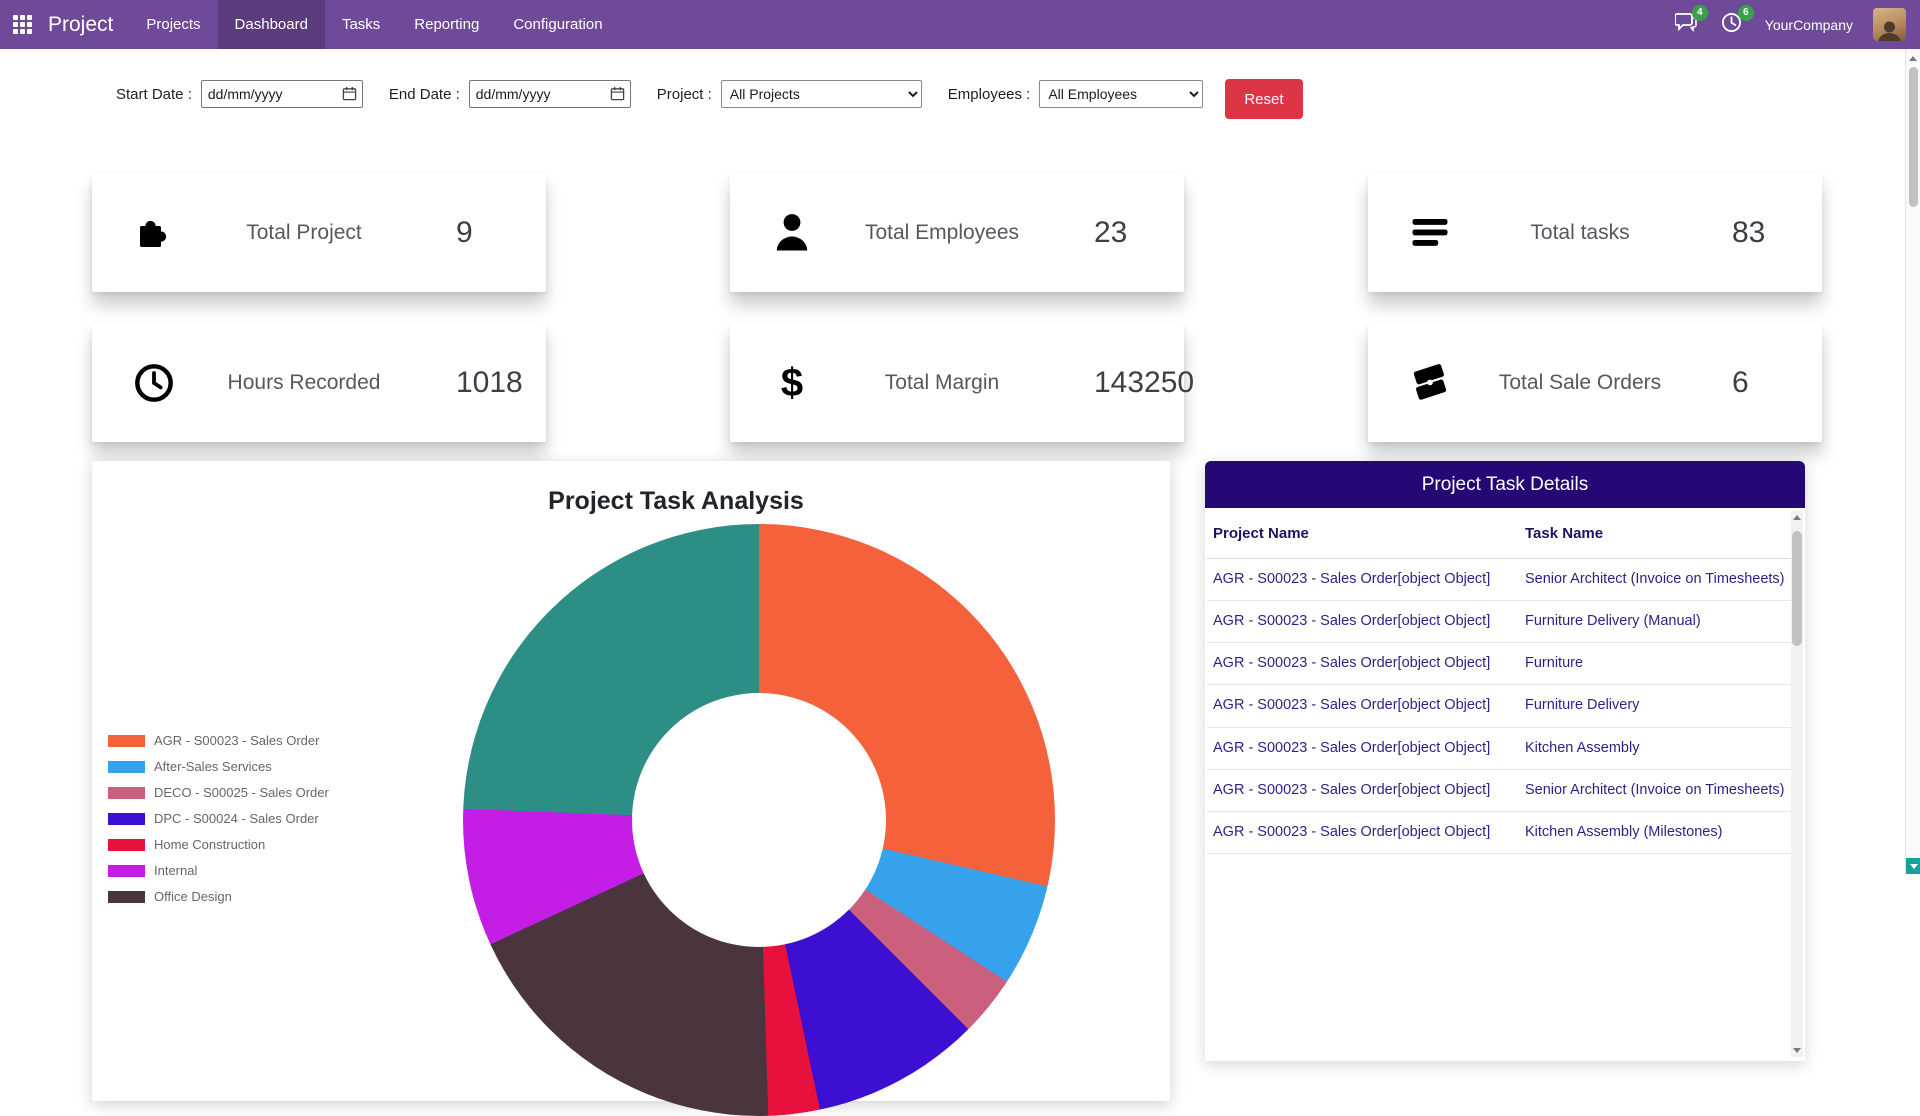  Describe the element at coordinates (1656, 533) in the screenshot. I see `column-header-task-name: Task Name` at that location.